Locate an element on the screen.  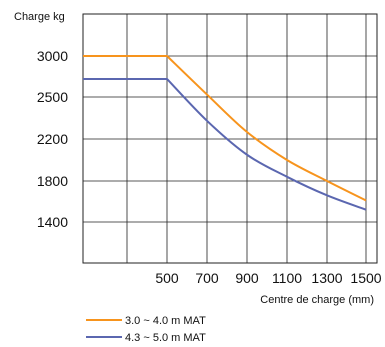
x-tick-label: 1300 is located at coordinates (326, 278).